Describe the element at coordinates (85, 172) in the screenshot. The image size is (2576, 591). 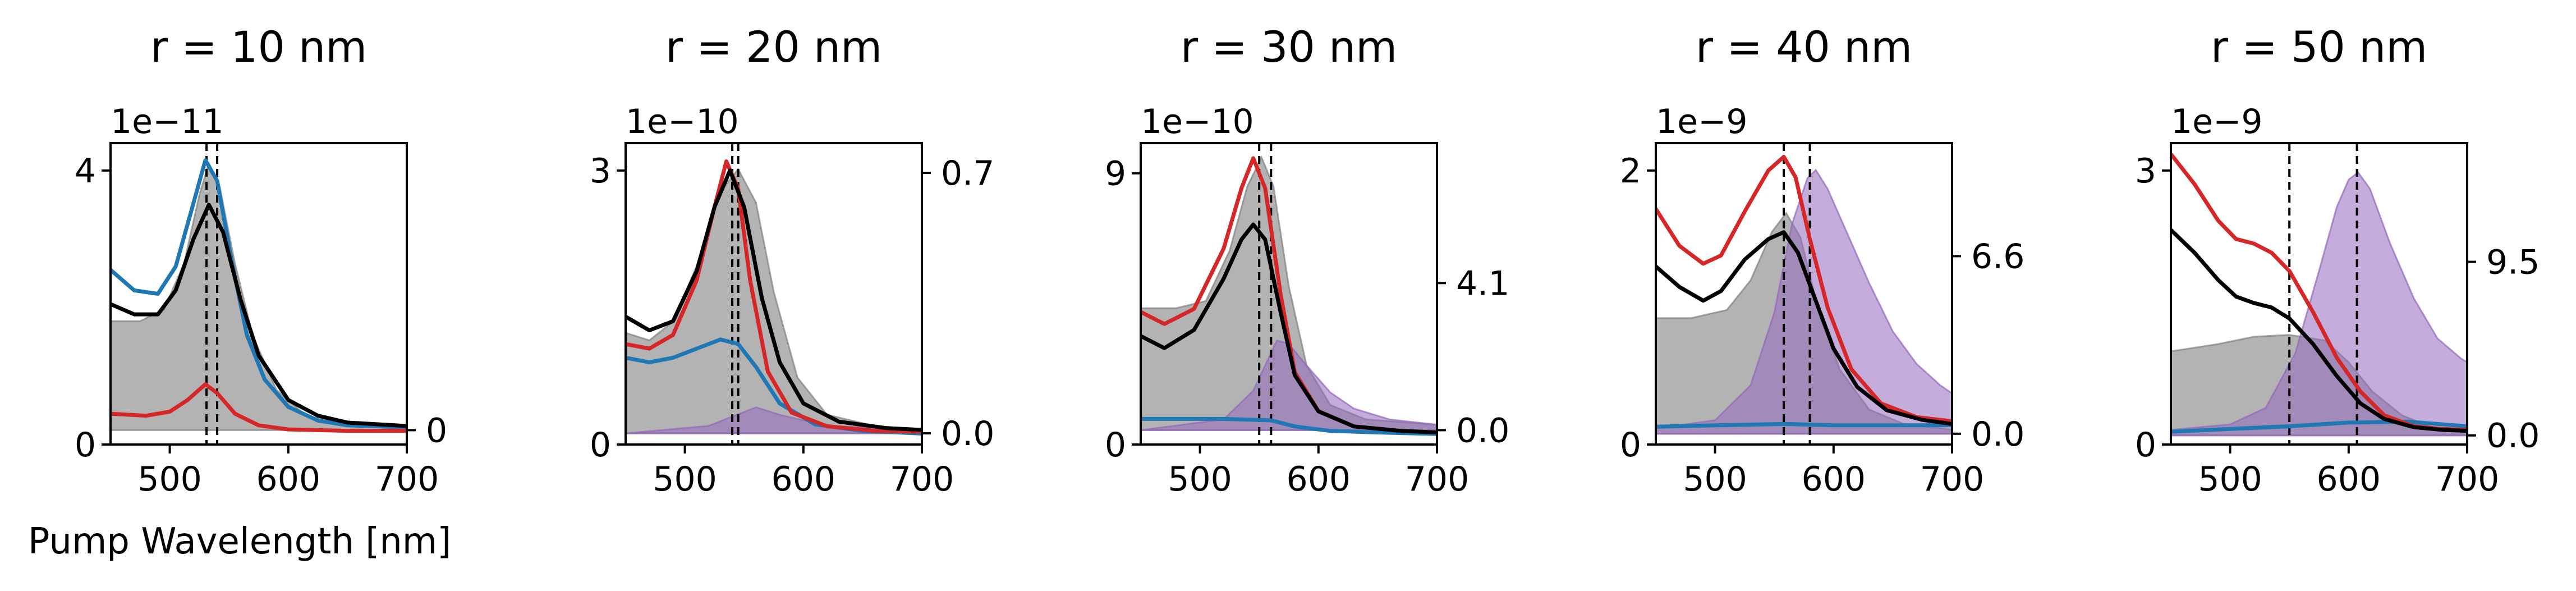
I see `left-y-tick-label: 4` at that location.